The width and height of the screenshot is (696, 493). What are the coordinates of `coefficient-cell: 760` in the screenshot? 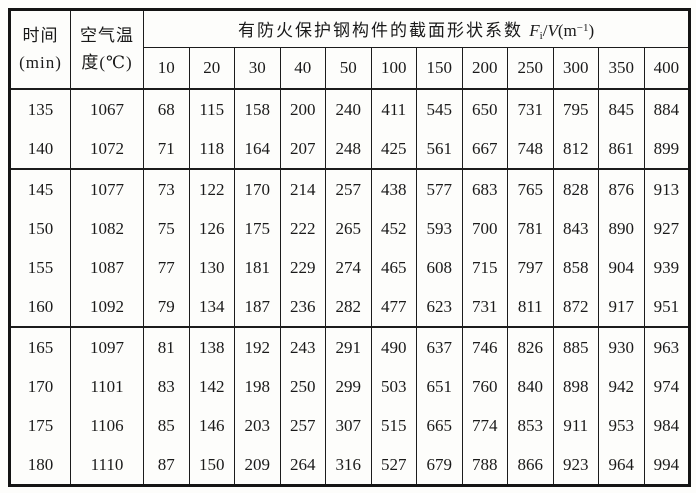 It's located at (484, 386).